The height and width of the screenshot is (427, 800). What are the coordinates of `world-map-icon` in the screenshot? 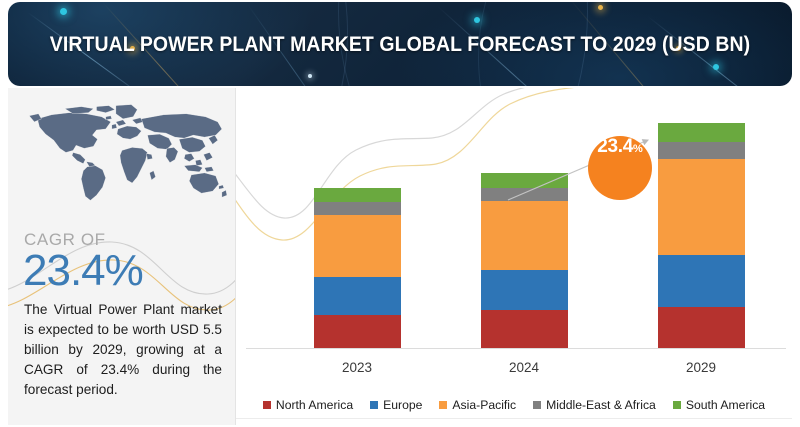 It's located at (123, 155).